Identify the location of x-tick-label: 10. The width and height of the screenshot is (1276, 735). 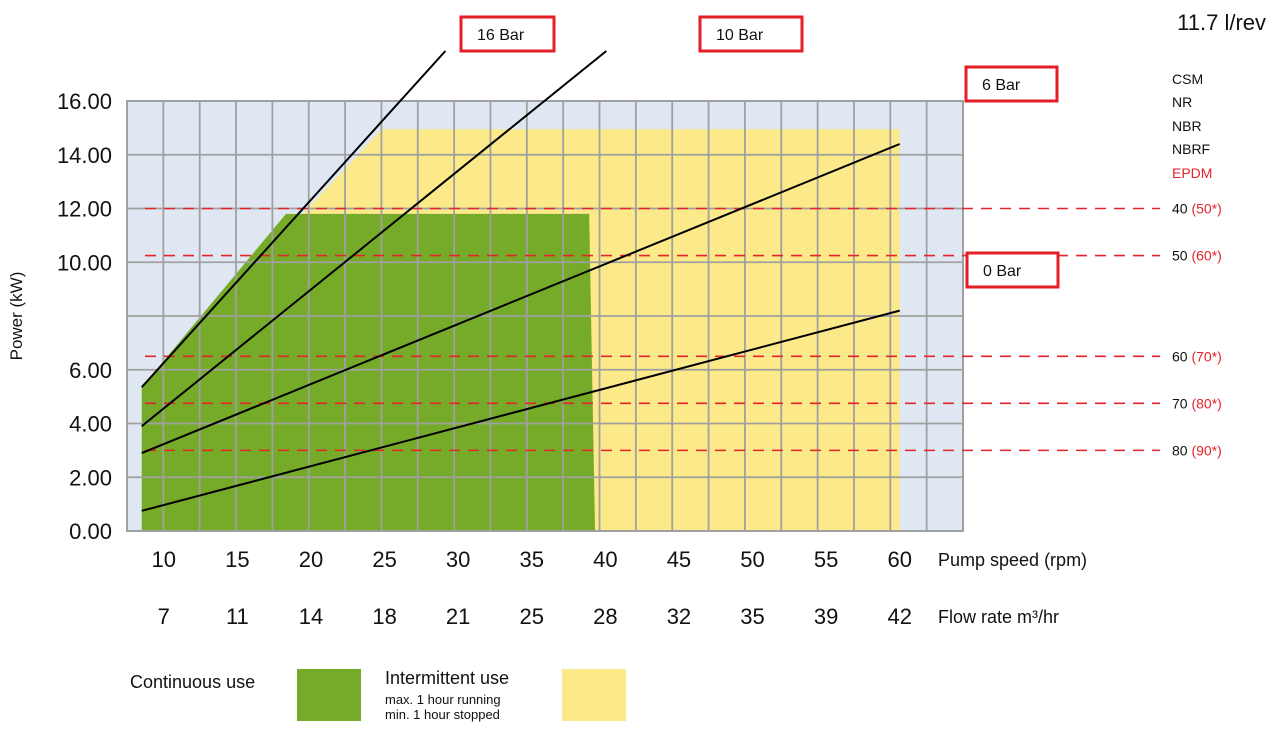
(164, 559).